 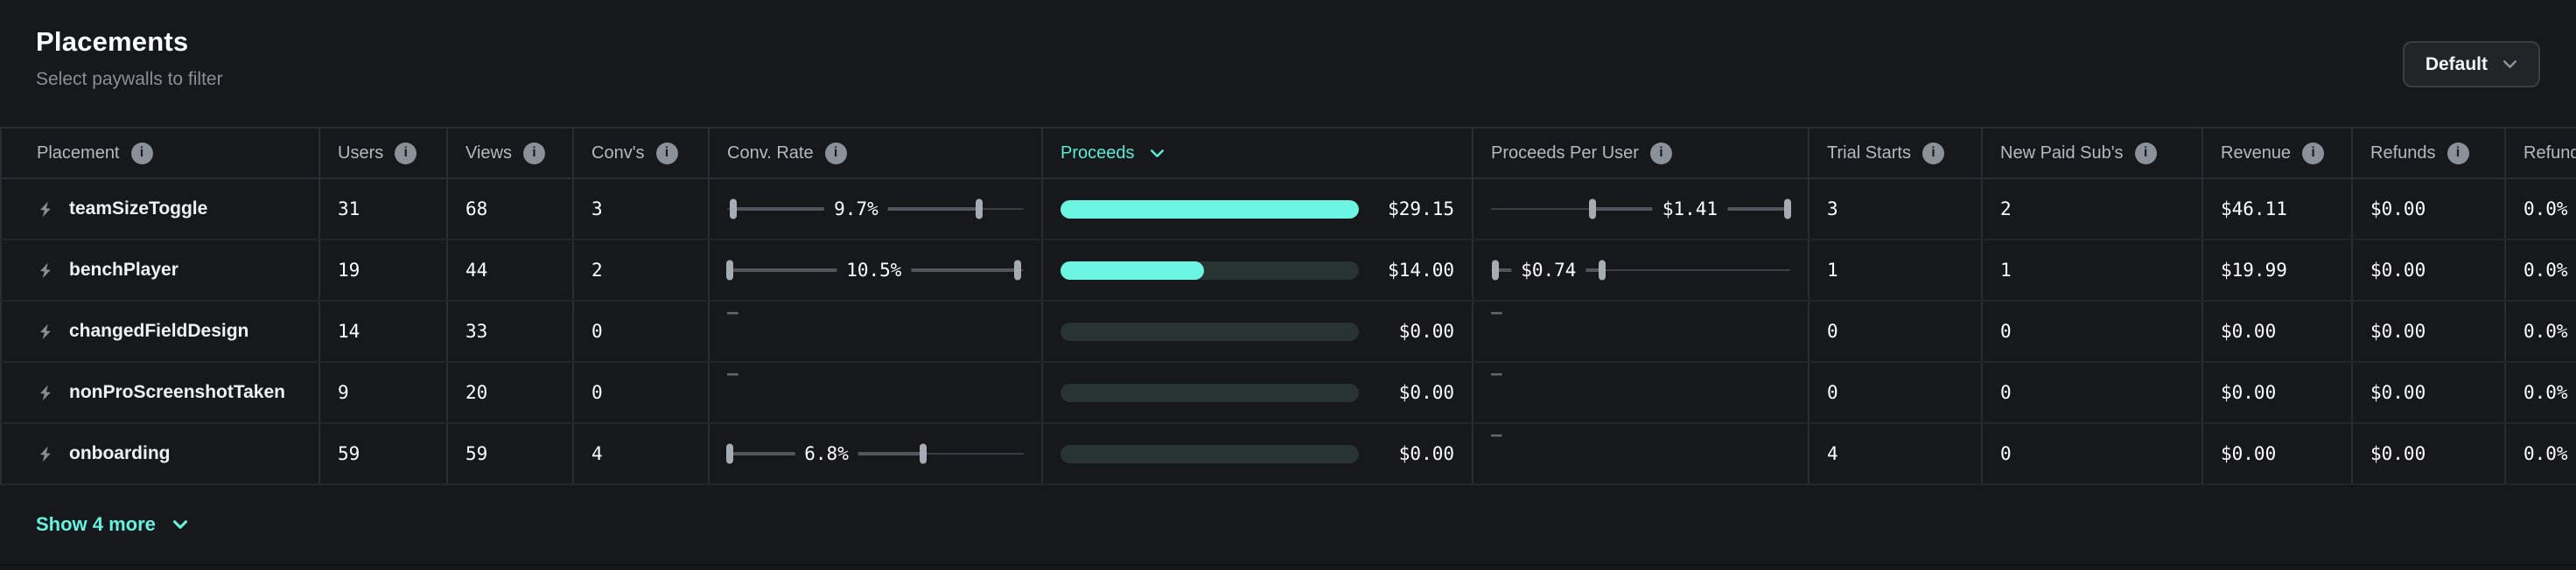 I want to click on proceeds-bar: $29.15, so click(x=1257, y=208).